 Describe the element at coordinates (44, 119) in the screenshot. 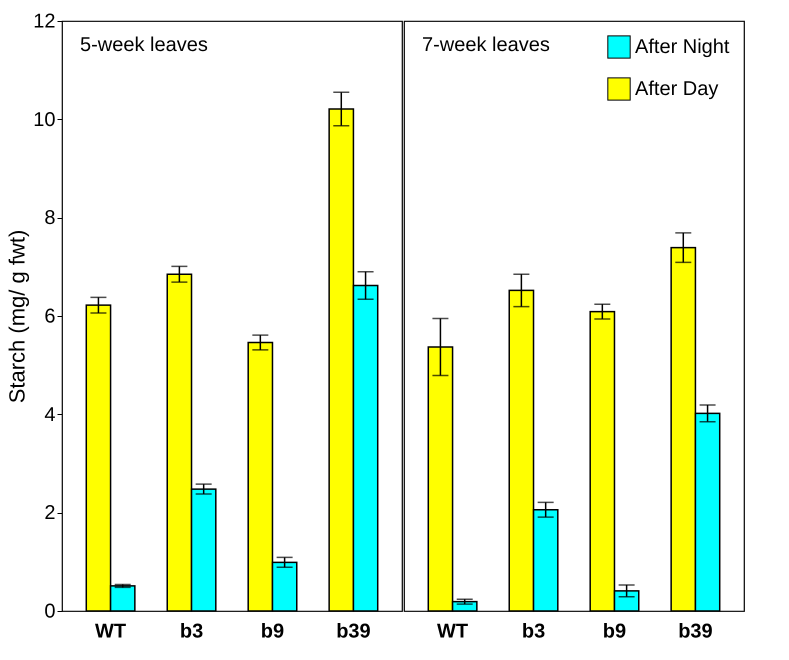

I see `y-tick-label: 10` at that location.